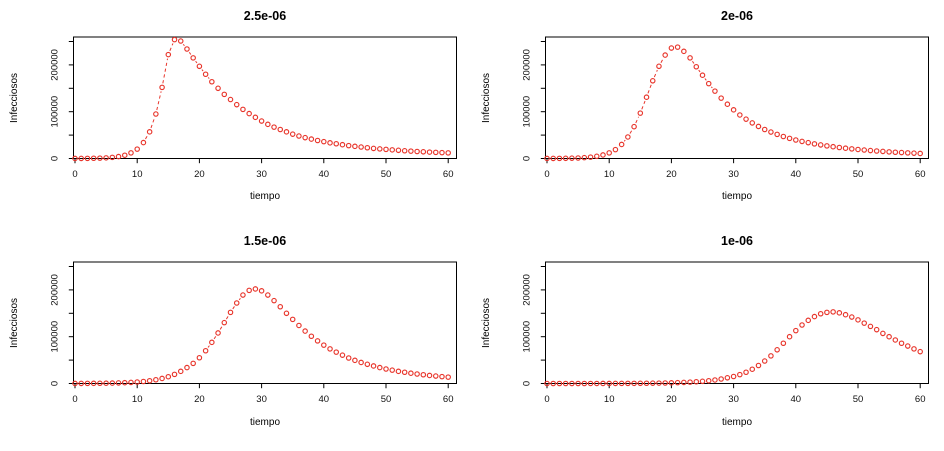 Image resolution: width=944 pixels, height=451 pixels. I want to click on chart-title: 2e-06, so click(737, 16).